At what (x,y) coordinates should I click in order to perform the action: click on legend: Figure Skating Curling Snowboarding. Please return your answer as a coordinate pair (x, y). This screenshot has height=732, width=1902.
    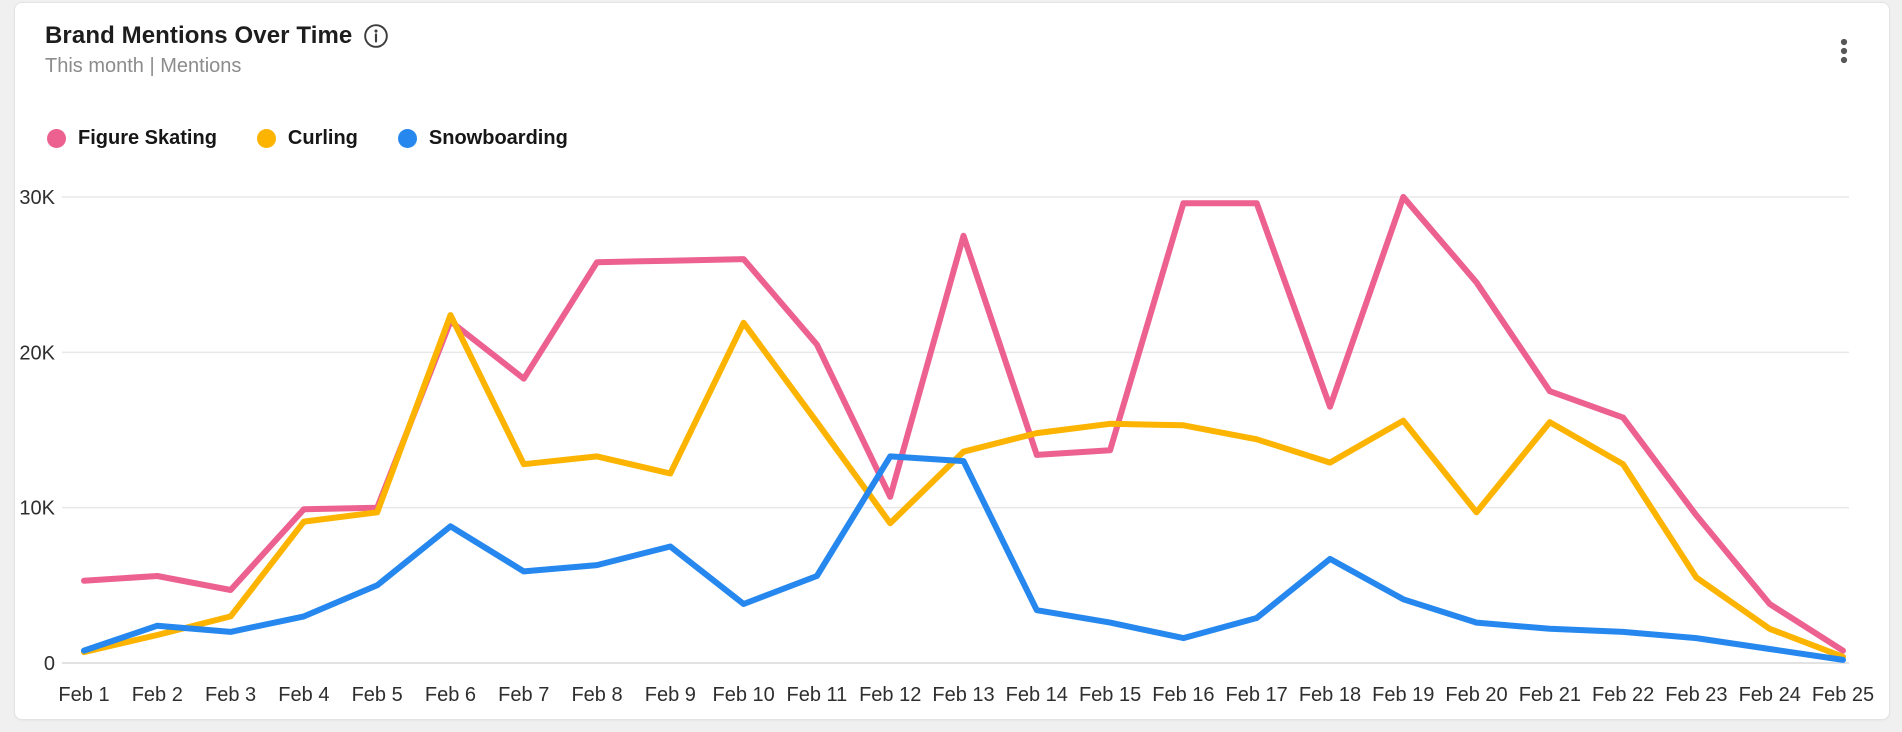
    Looking at the image, I should click on (307, 138).